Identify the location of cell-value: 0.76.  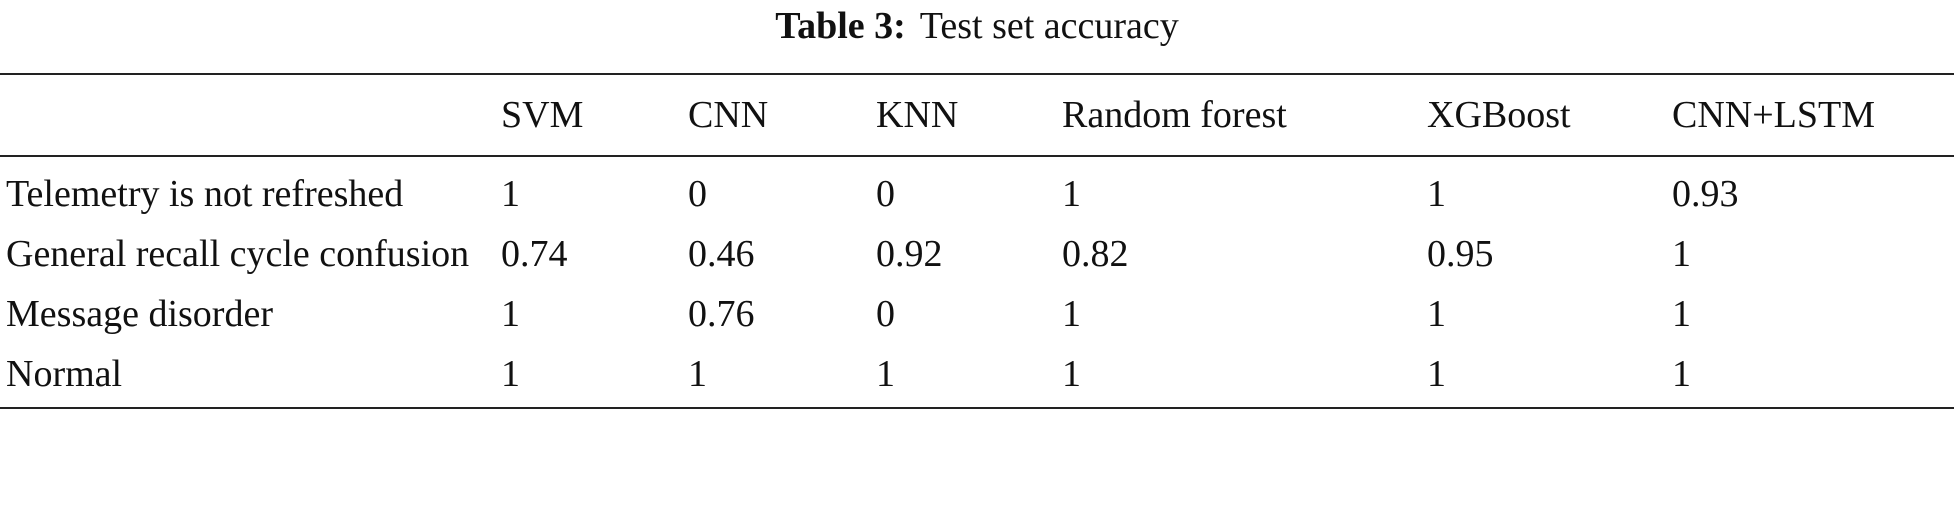
(721, 314).